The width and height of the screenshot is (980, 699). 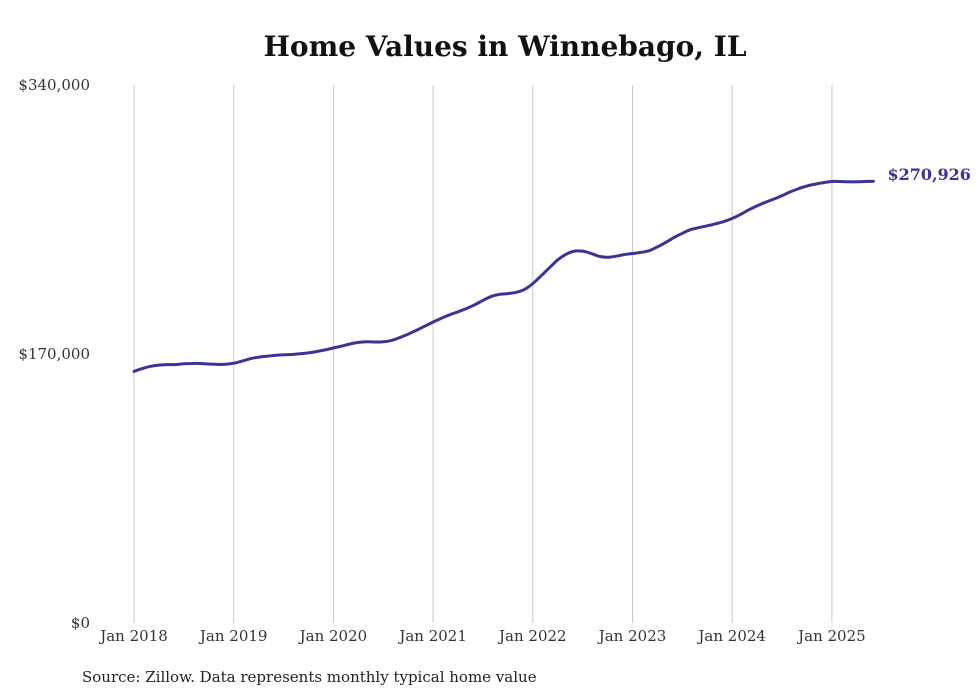 What do you see at coordinates (233, 636) in the screenshot?
I see `x-tick-label: Jan 2019` at bounding box center [233, 636].